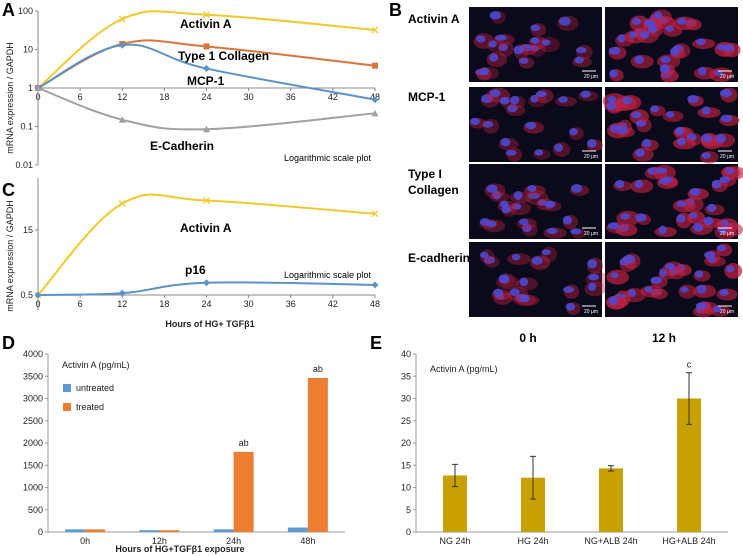 The image size is (743, 556). Describe the element at coordinates (122, 97) in the screenshot. I see `x-tick-label: 12` at that location.